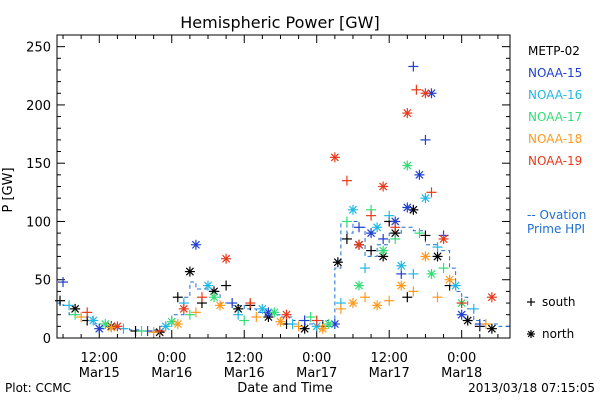 The width and height of the screenshot is (600, 400). What do you see at coordinates (99, 373) in the screenshot?
I see `x-tick-sublabel: Mar15` at bounding box center [99, 373].